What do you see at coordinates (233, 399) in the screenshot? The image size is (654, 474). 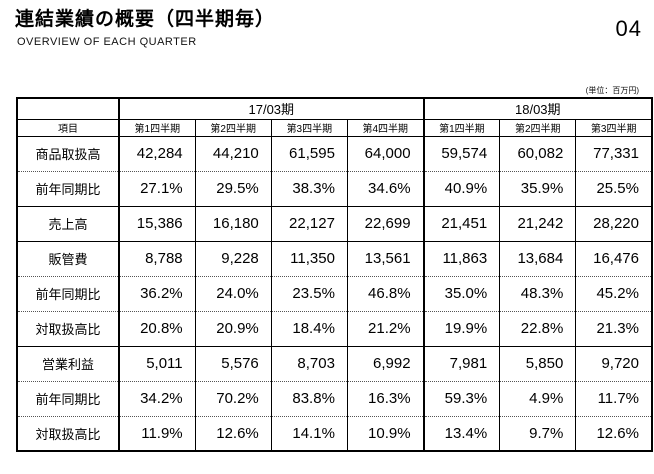 I see `cell-value: 70.2%` at bounding box center [233, 399].